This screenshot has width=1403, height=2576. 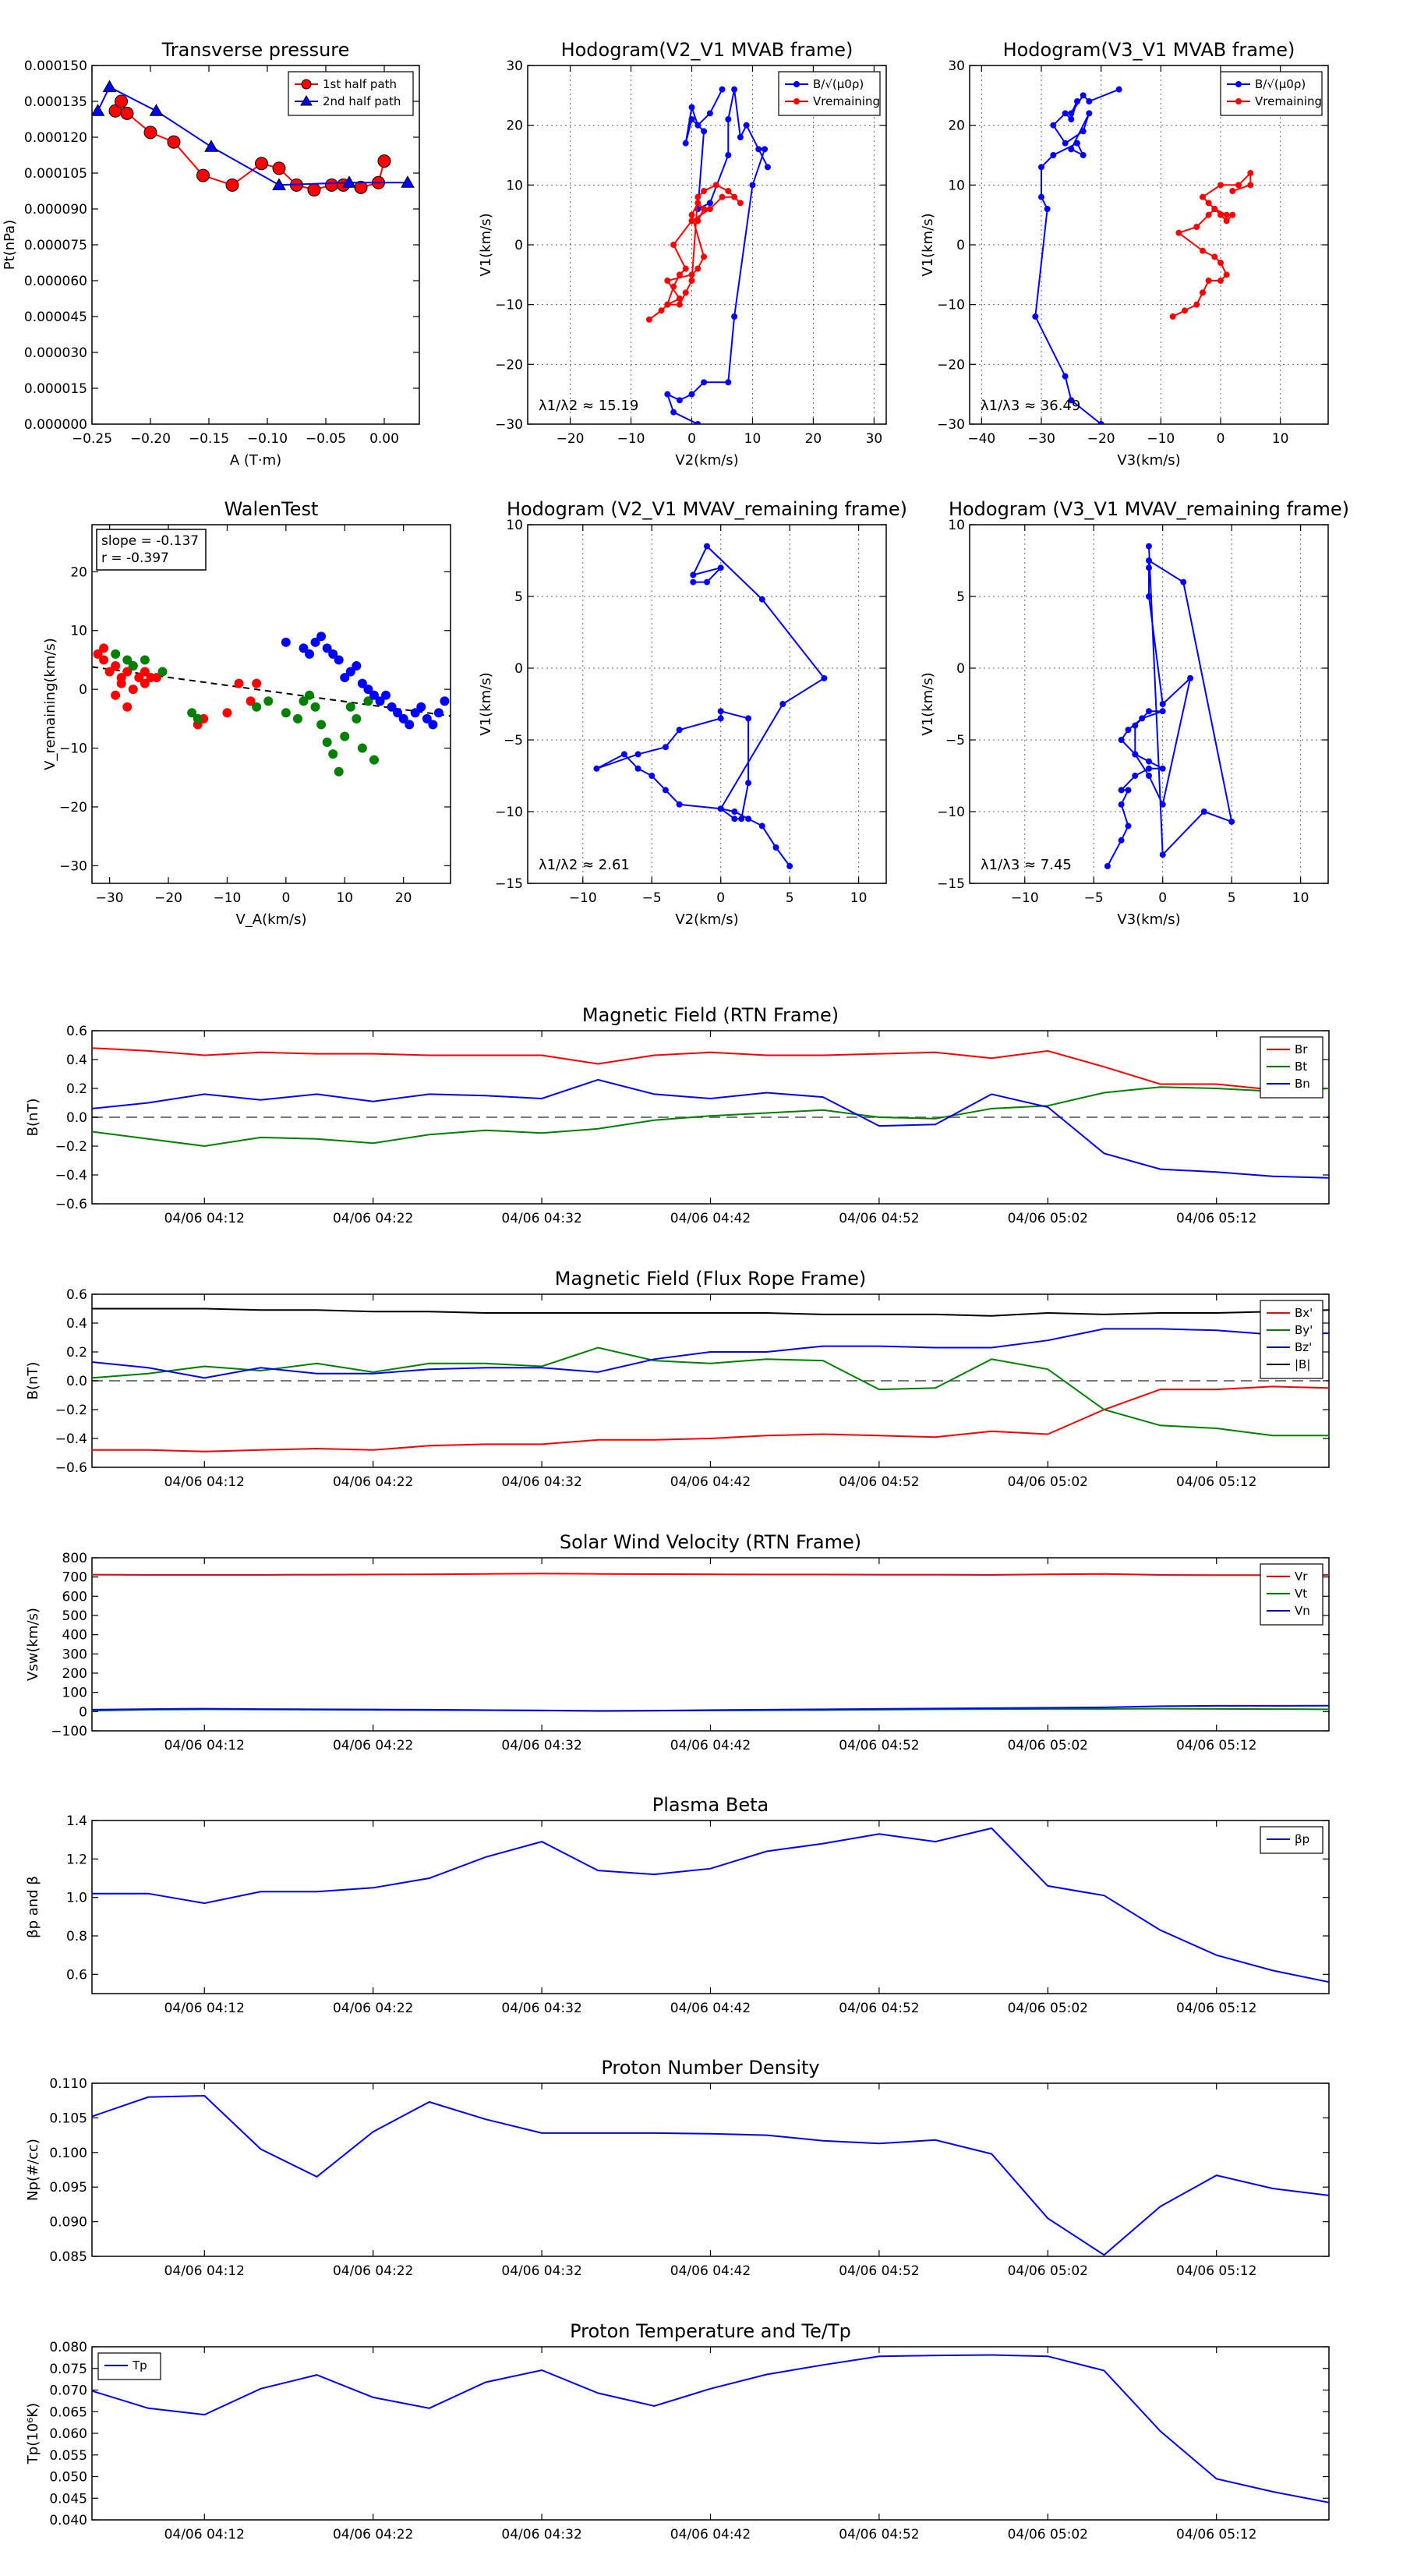 What do you see at coordinates (1216, 1745) in the screenshot?
I see `x-tick-label: 04/06 05:12` at bounding box center [1216, 1745].